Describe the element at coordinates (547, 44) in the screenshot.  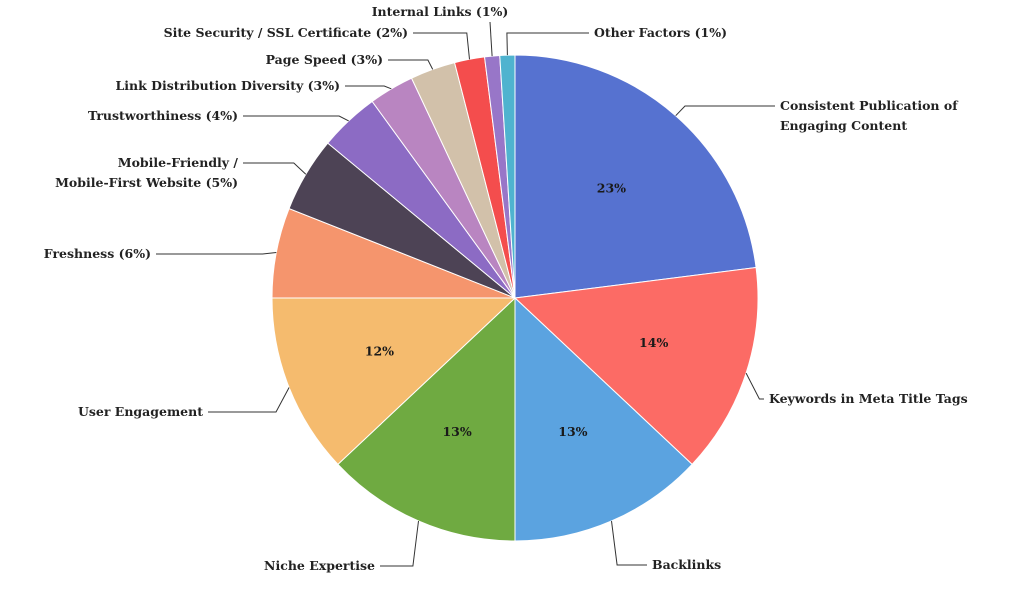
I see `leader-line-other-factors` at that location.